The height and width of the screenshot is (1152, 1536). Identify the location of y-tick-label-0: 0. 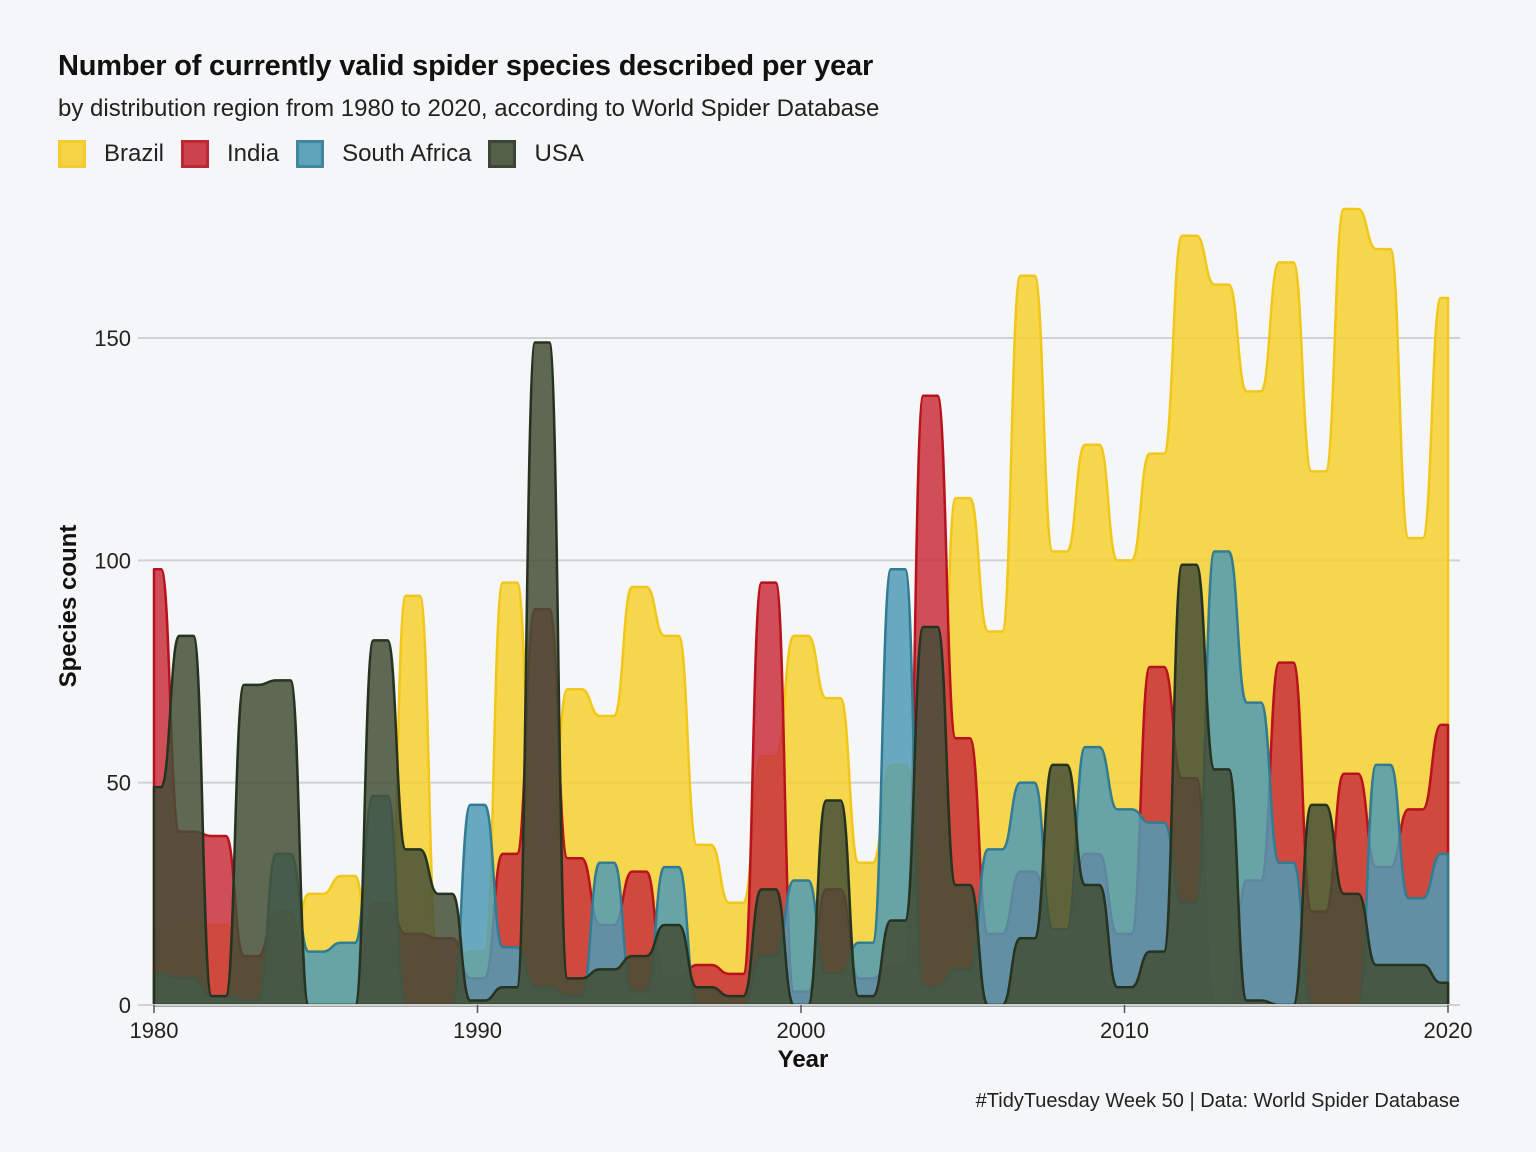
(125, 1005).